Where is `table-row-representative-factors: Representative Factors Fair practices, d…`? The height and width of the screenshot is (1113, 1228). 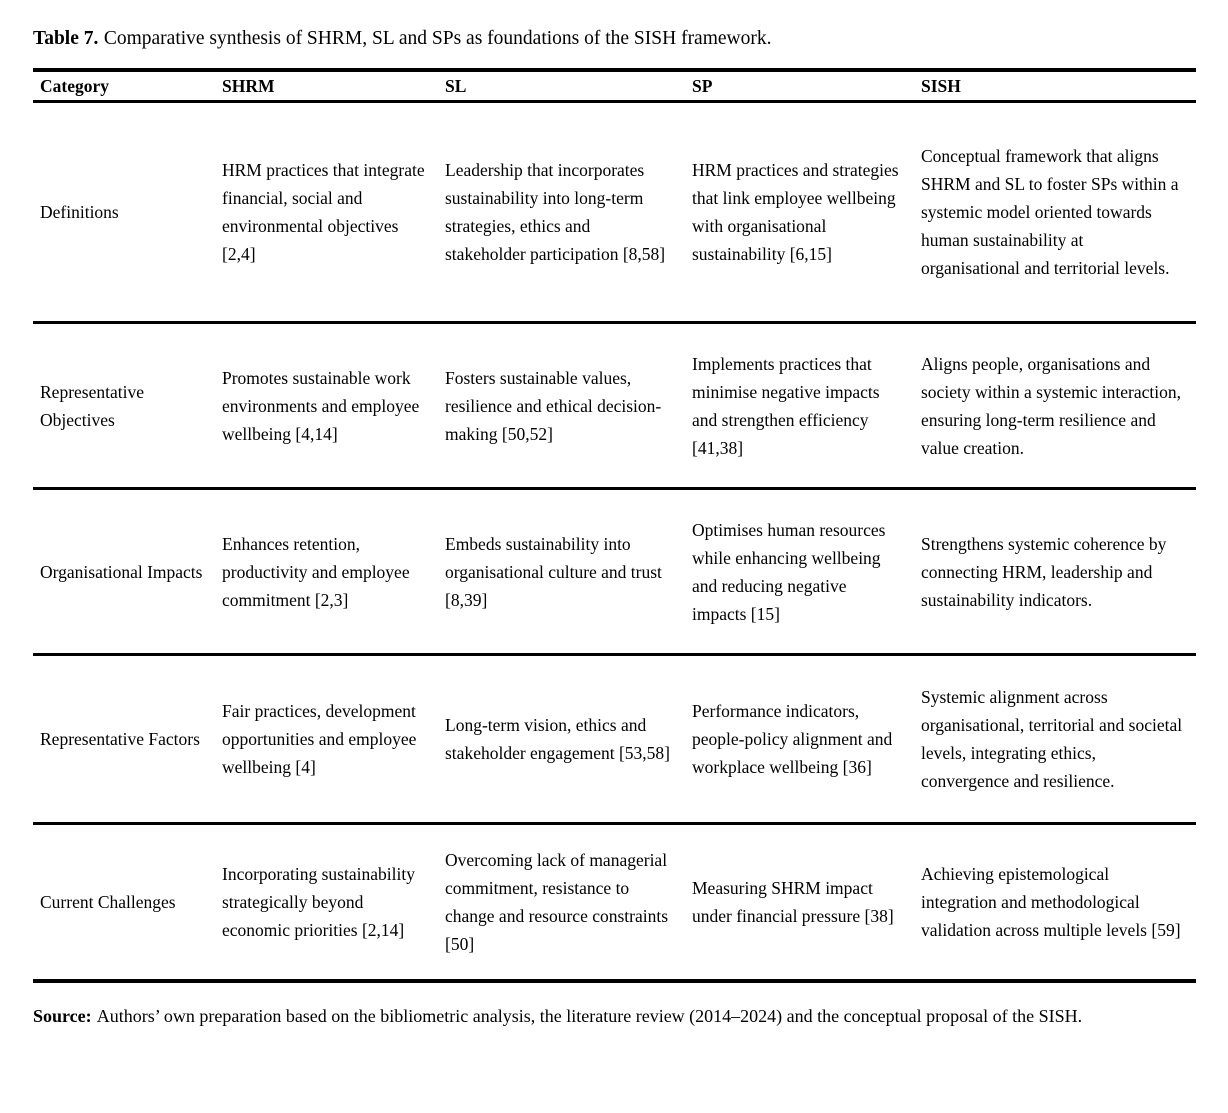
table-row-representative-factors: Representative Factors Fair practices, d… is located at coordinates (614, 739).